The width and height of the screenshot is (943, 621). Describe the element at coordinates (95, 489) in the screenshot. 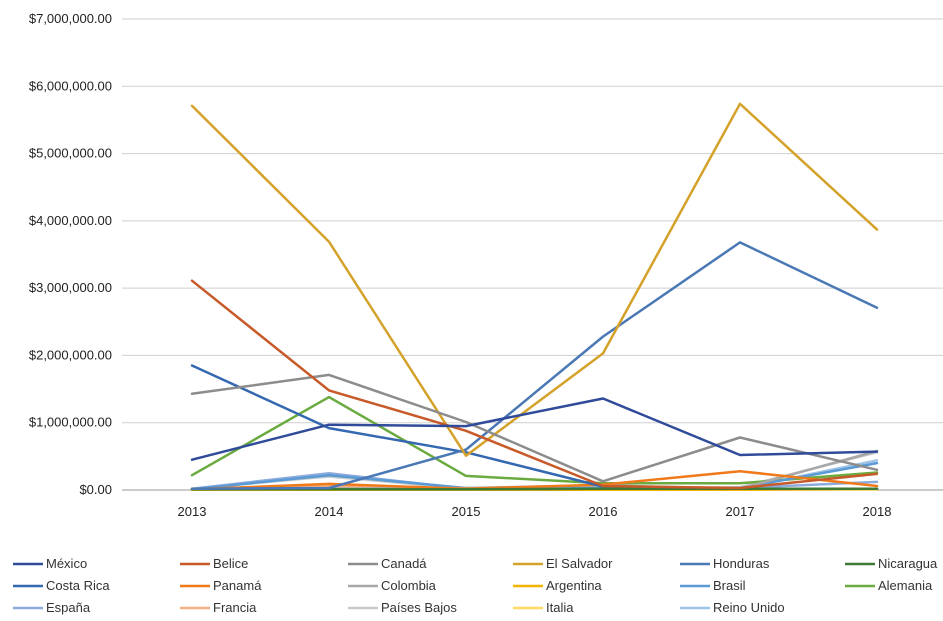

I see `y-tick-label: $0.00` at that location.